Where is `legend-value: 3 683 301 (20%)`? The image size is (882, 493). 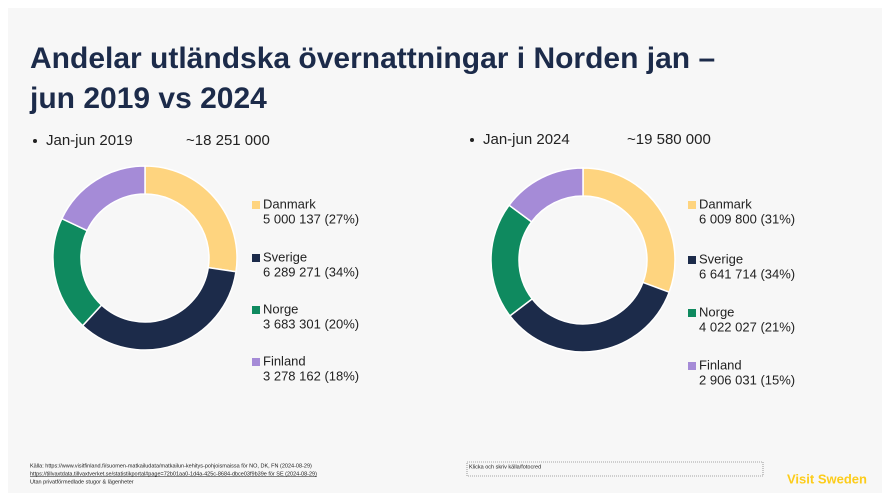 legend-value: 3 683 301 (20%) is located at coordinates (311, 323).